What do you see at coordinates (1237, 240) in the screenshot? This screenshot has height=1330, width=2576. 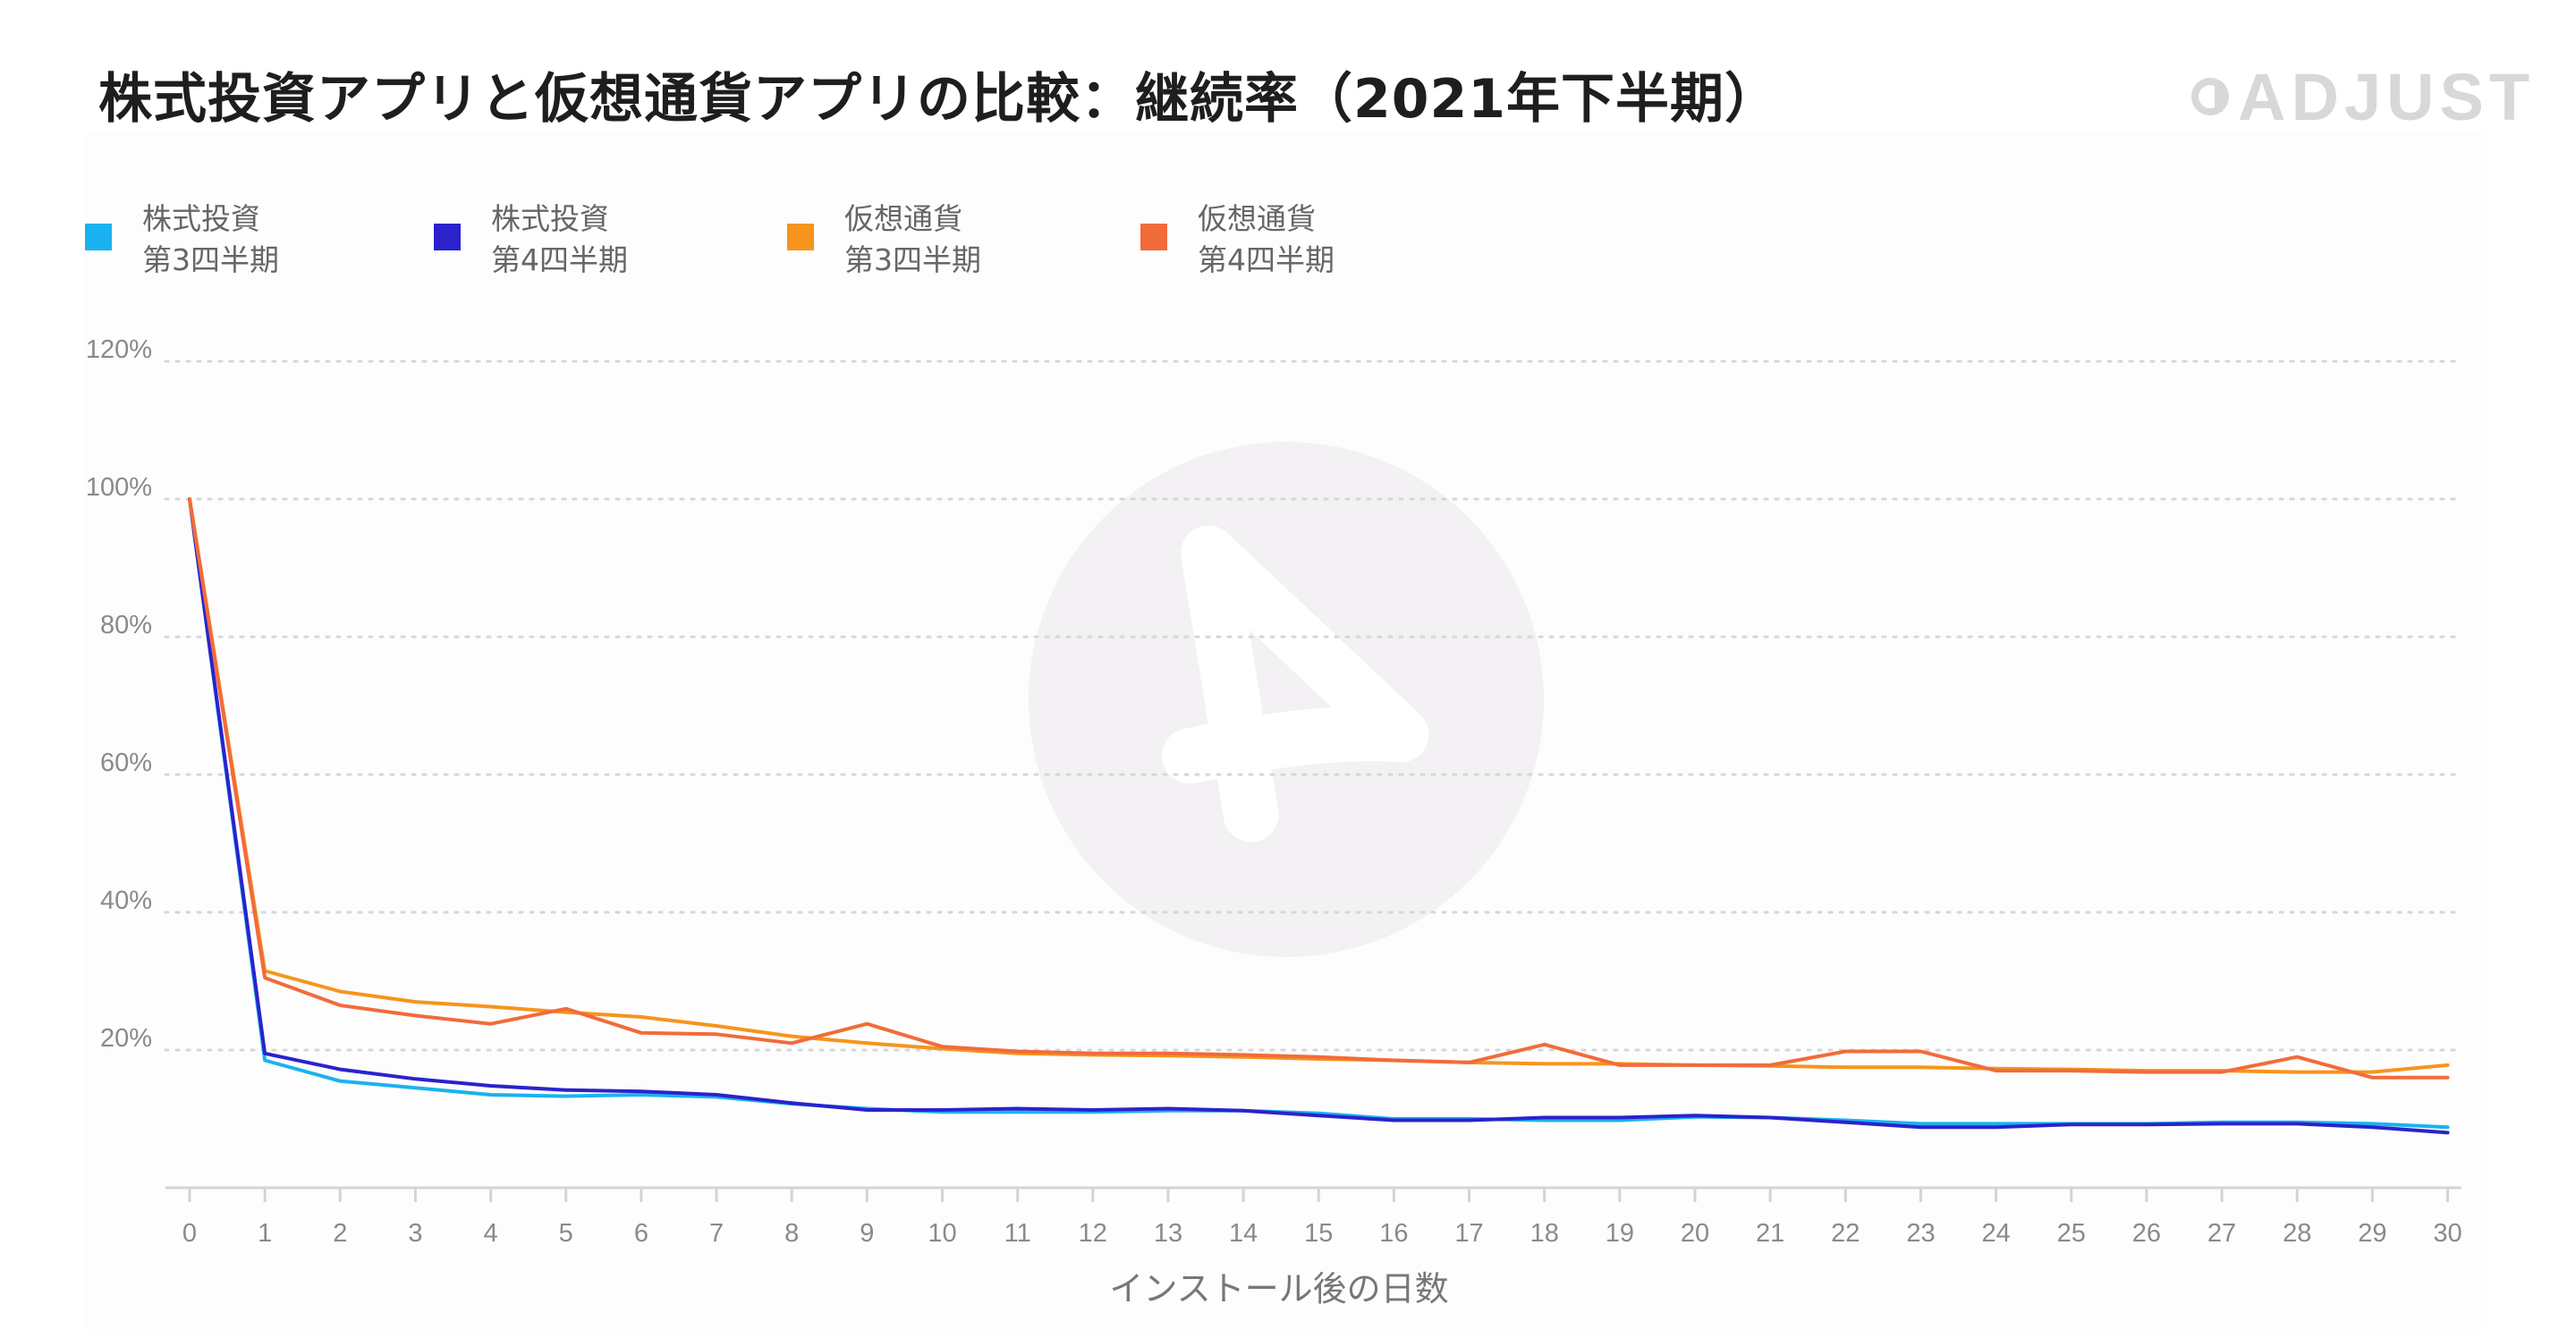 I see `legend-item-crypto-q4: 仮想通貨 第4四半期` at bounding box center [1237, 240].